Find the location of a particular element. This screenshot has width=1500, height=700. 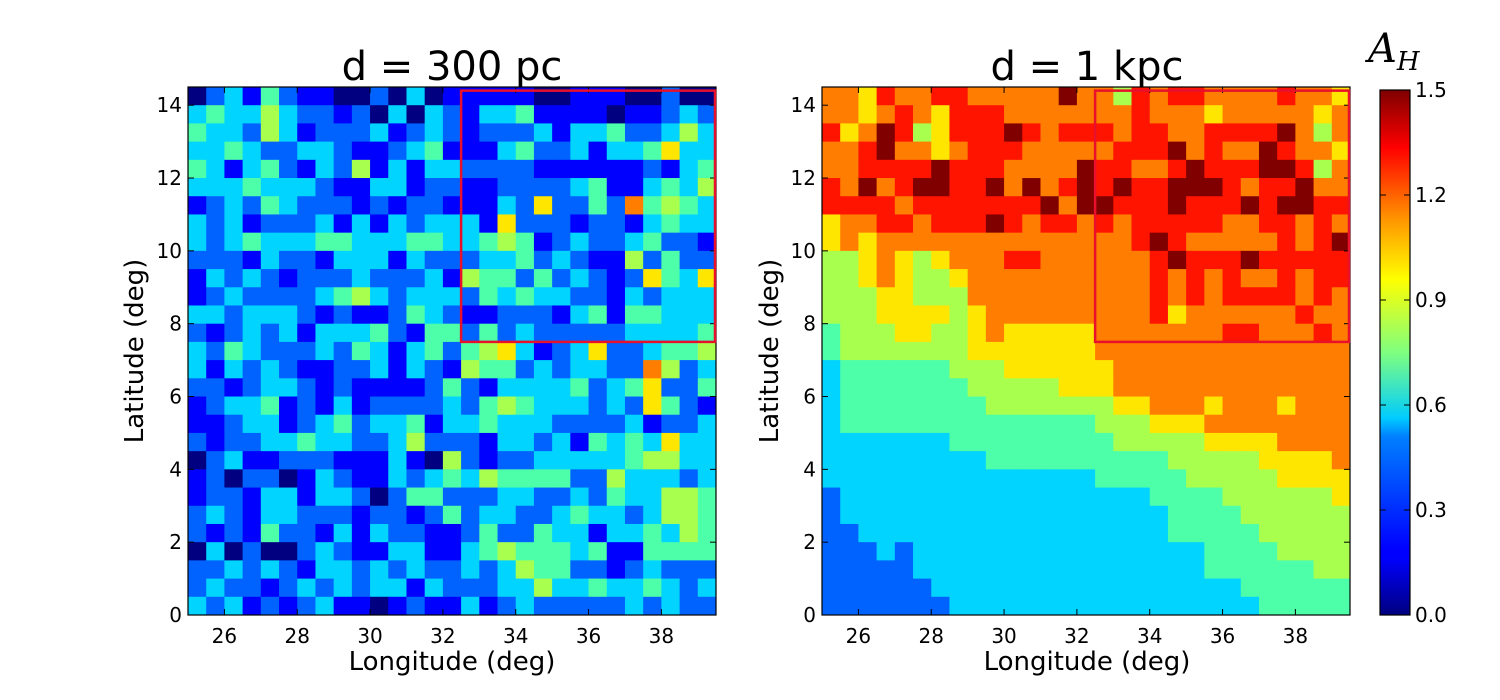

panel-title: d = 300 pc is located at coordinates (452, 67).